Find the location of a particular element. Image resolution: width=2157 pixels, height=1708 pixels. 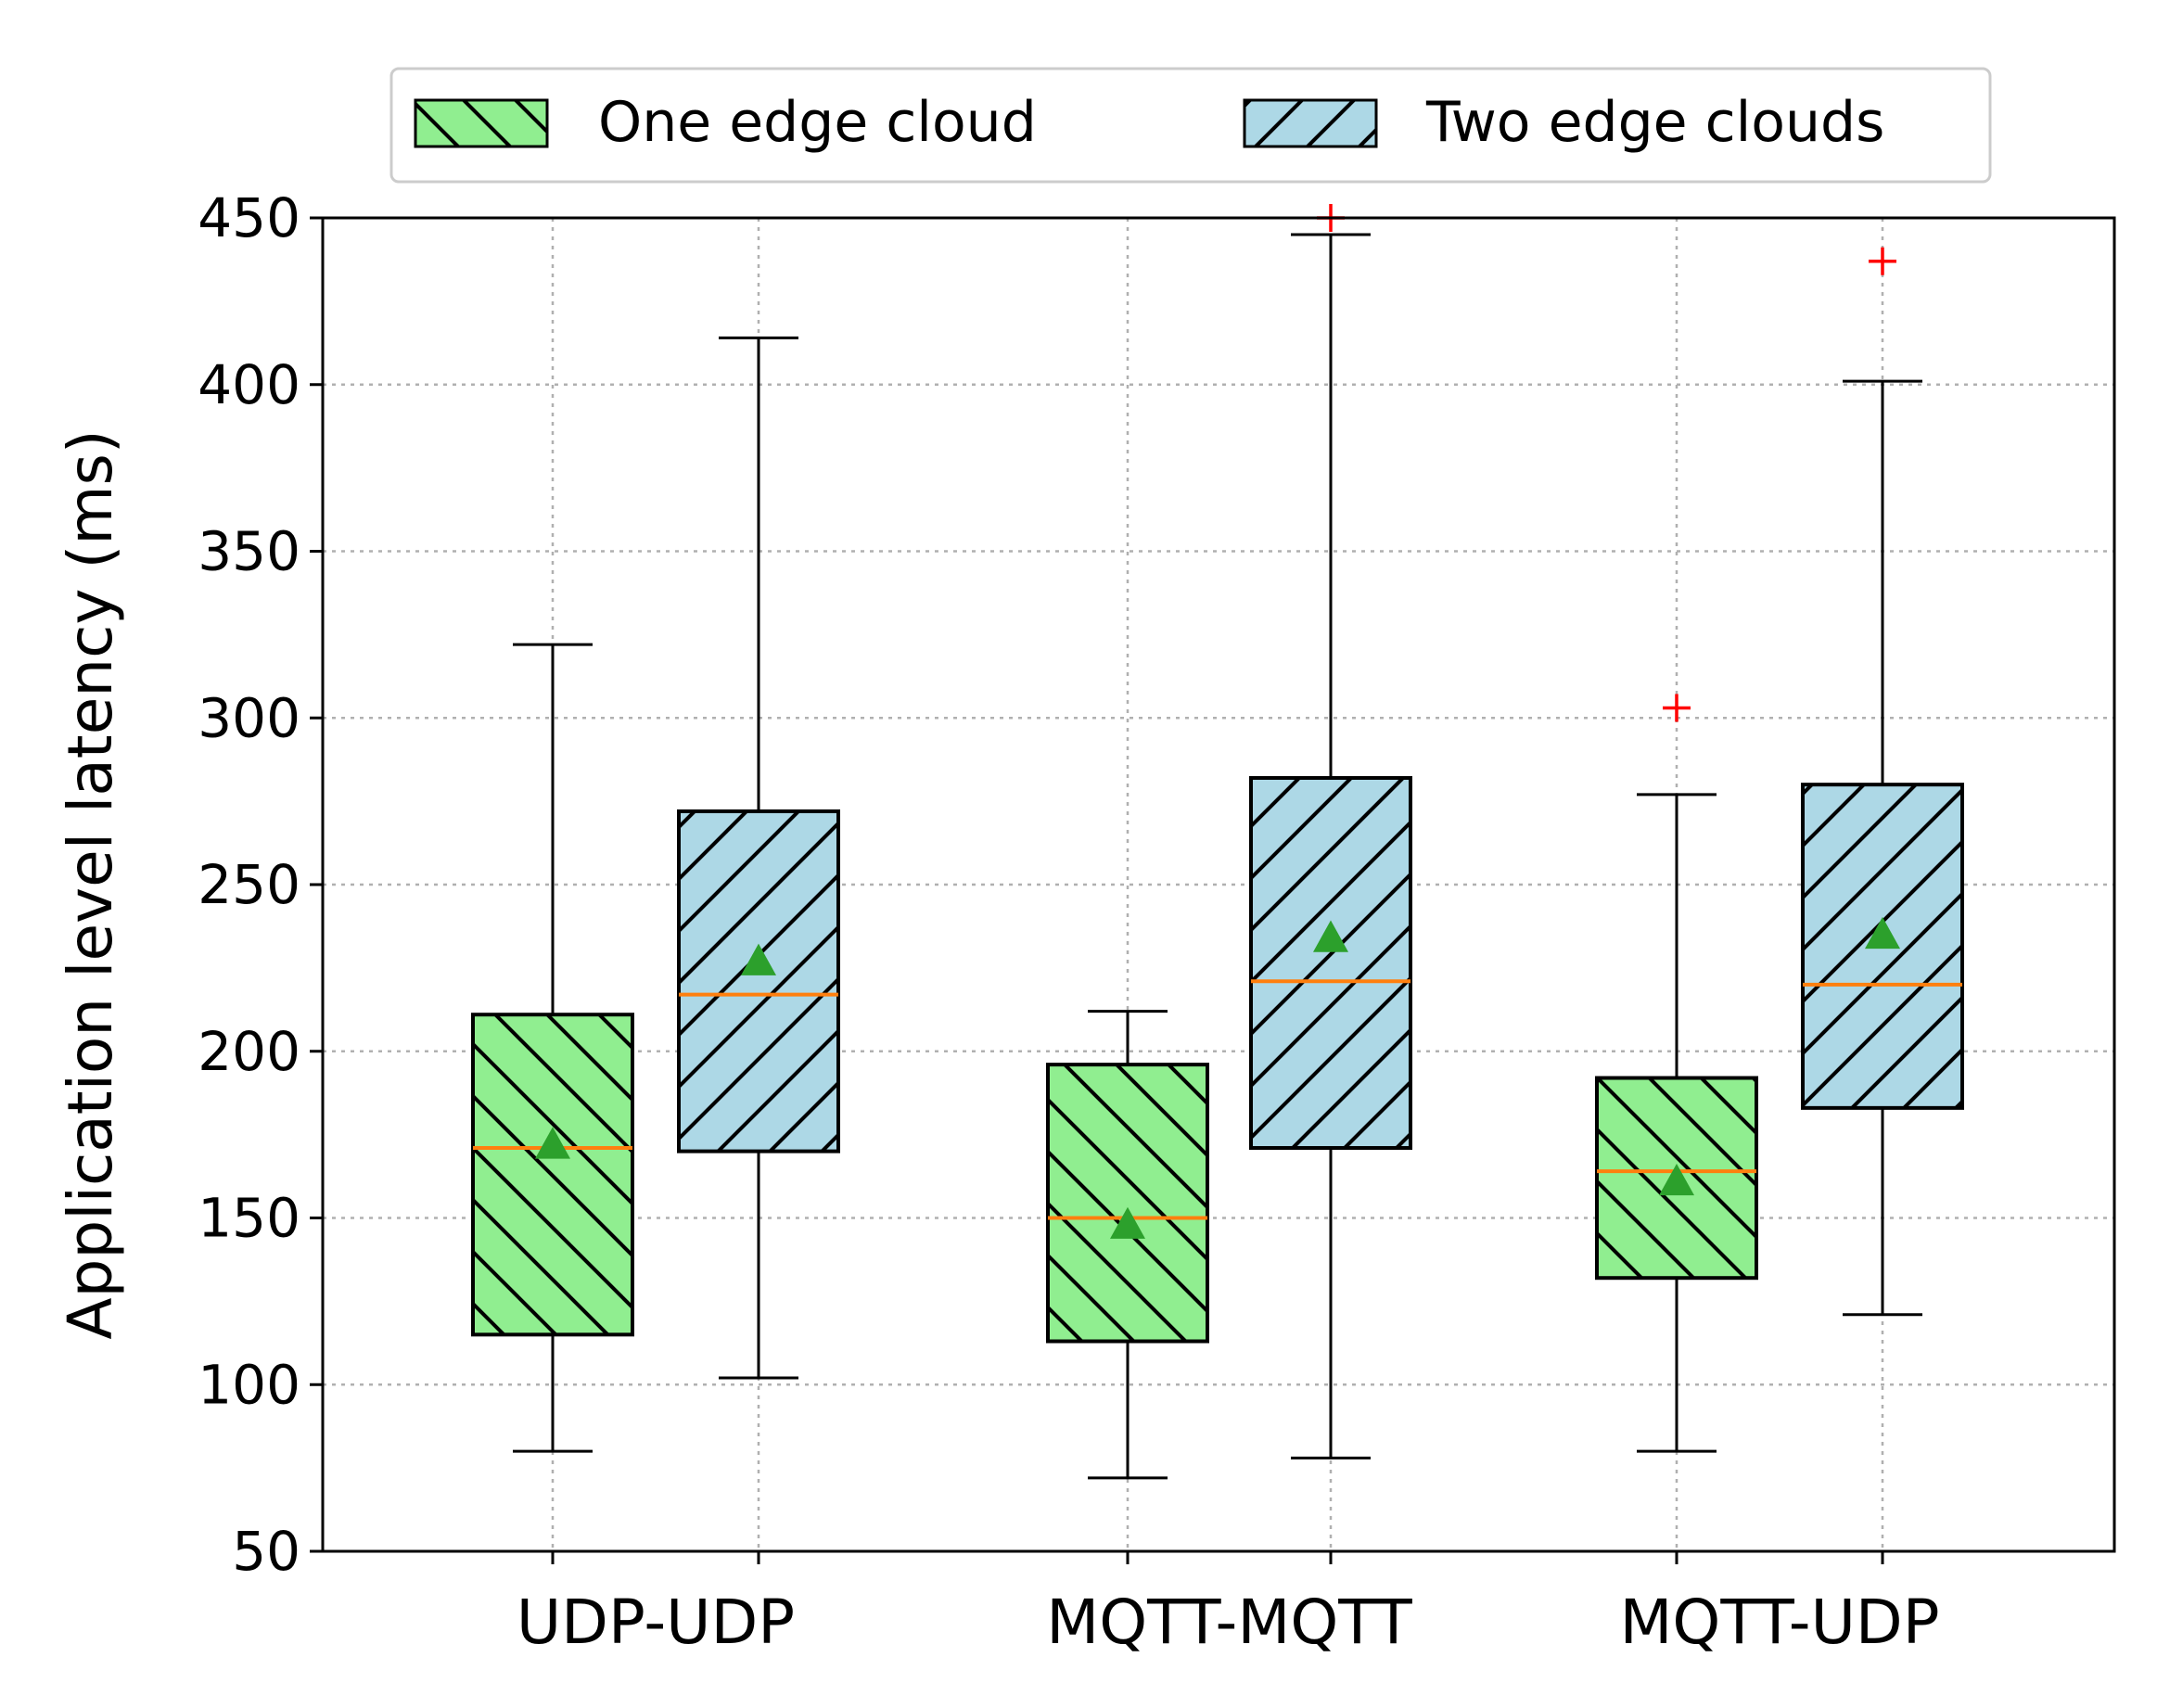

y-axis: 50 100 150 200 250 300 350 400 450 is located at coordinates (260, 884).